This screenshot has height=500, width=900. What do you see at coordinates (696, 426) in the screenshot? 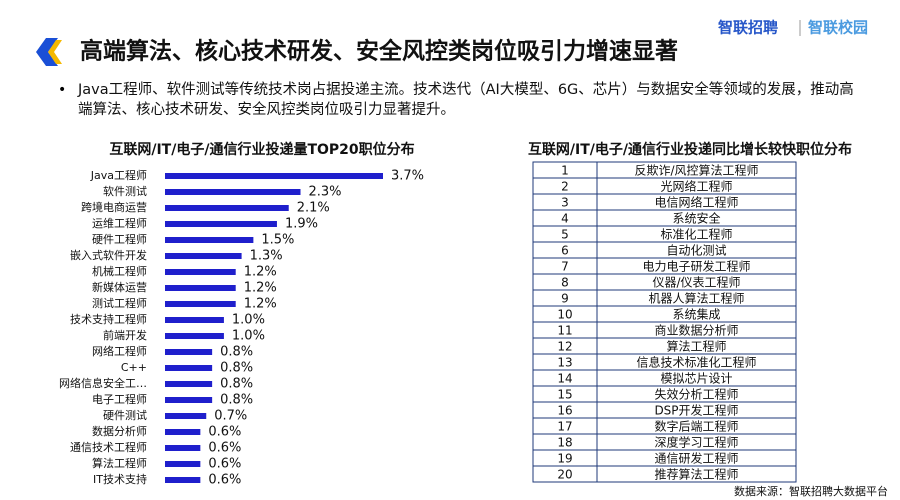
I see `job-name: 数字后端工程师` at bounding box center [696, 426].